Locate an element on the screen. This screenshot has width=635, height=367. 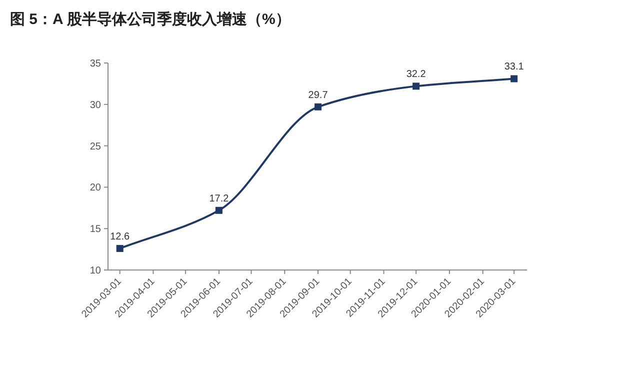
data-label: 17.2 is located at coordinates (219, 198).